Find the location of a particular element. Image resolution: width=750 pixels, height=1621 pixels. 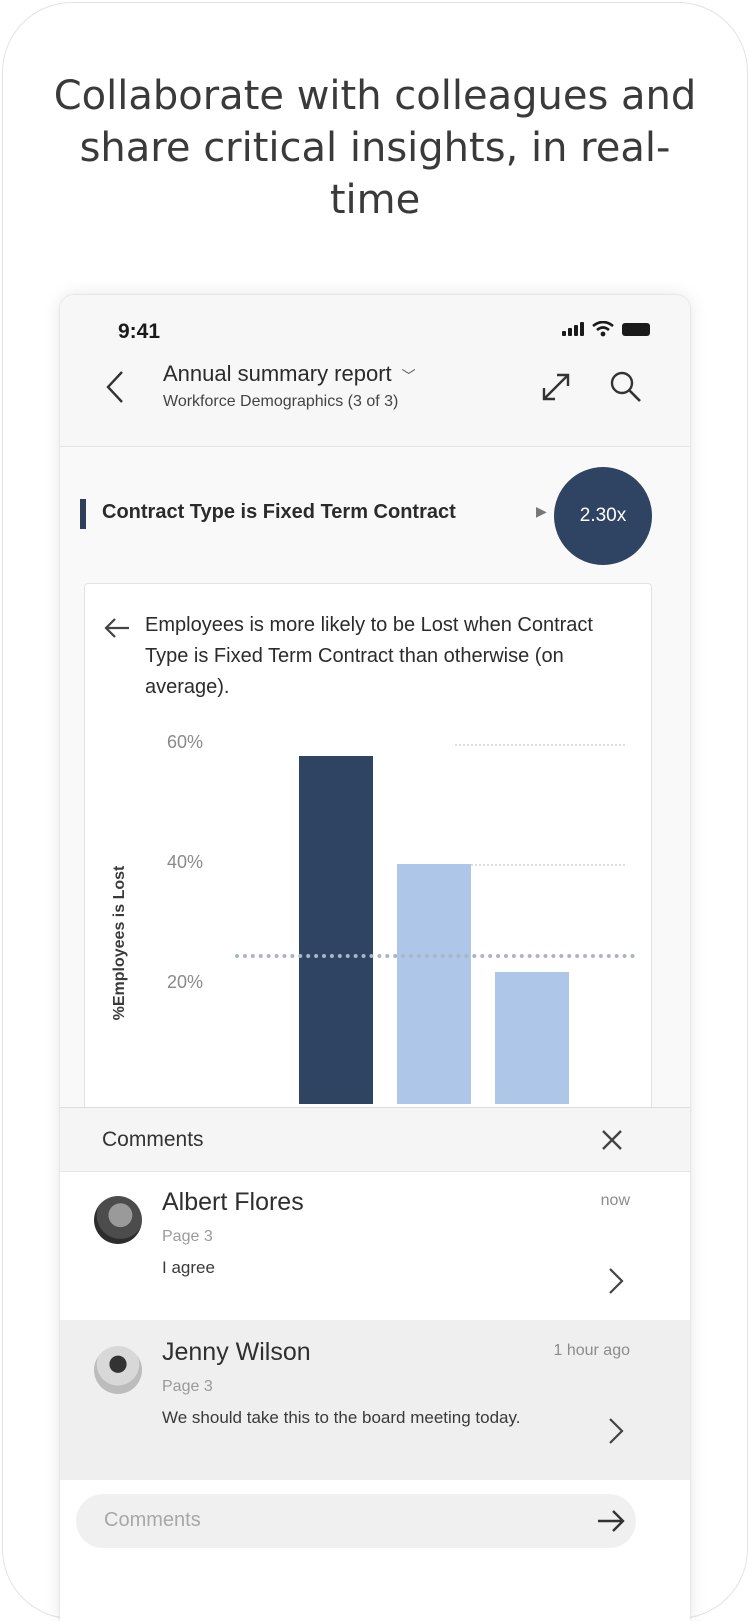

comment-time: now is located at coordinates (615, 1200).